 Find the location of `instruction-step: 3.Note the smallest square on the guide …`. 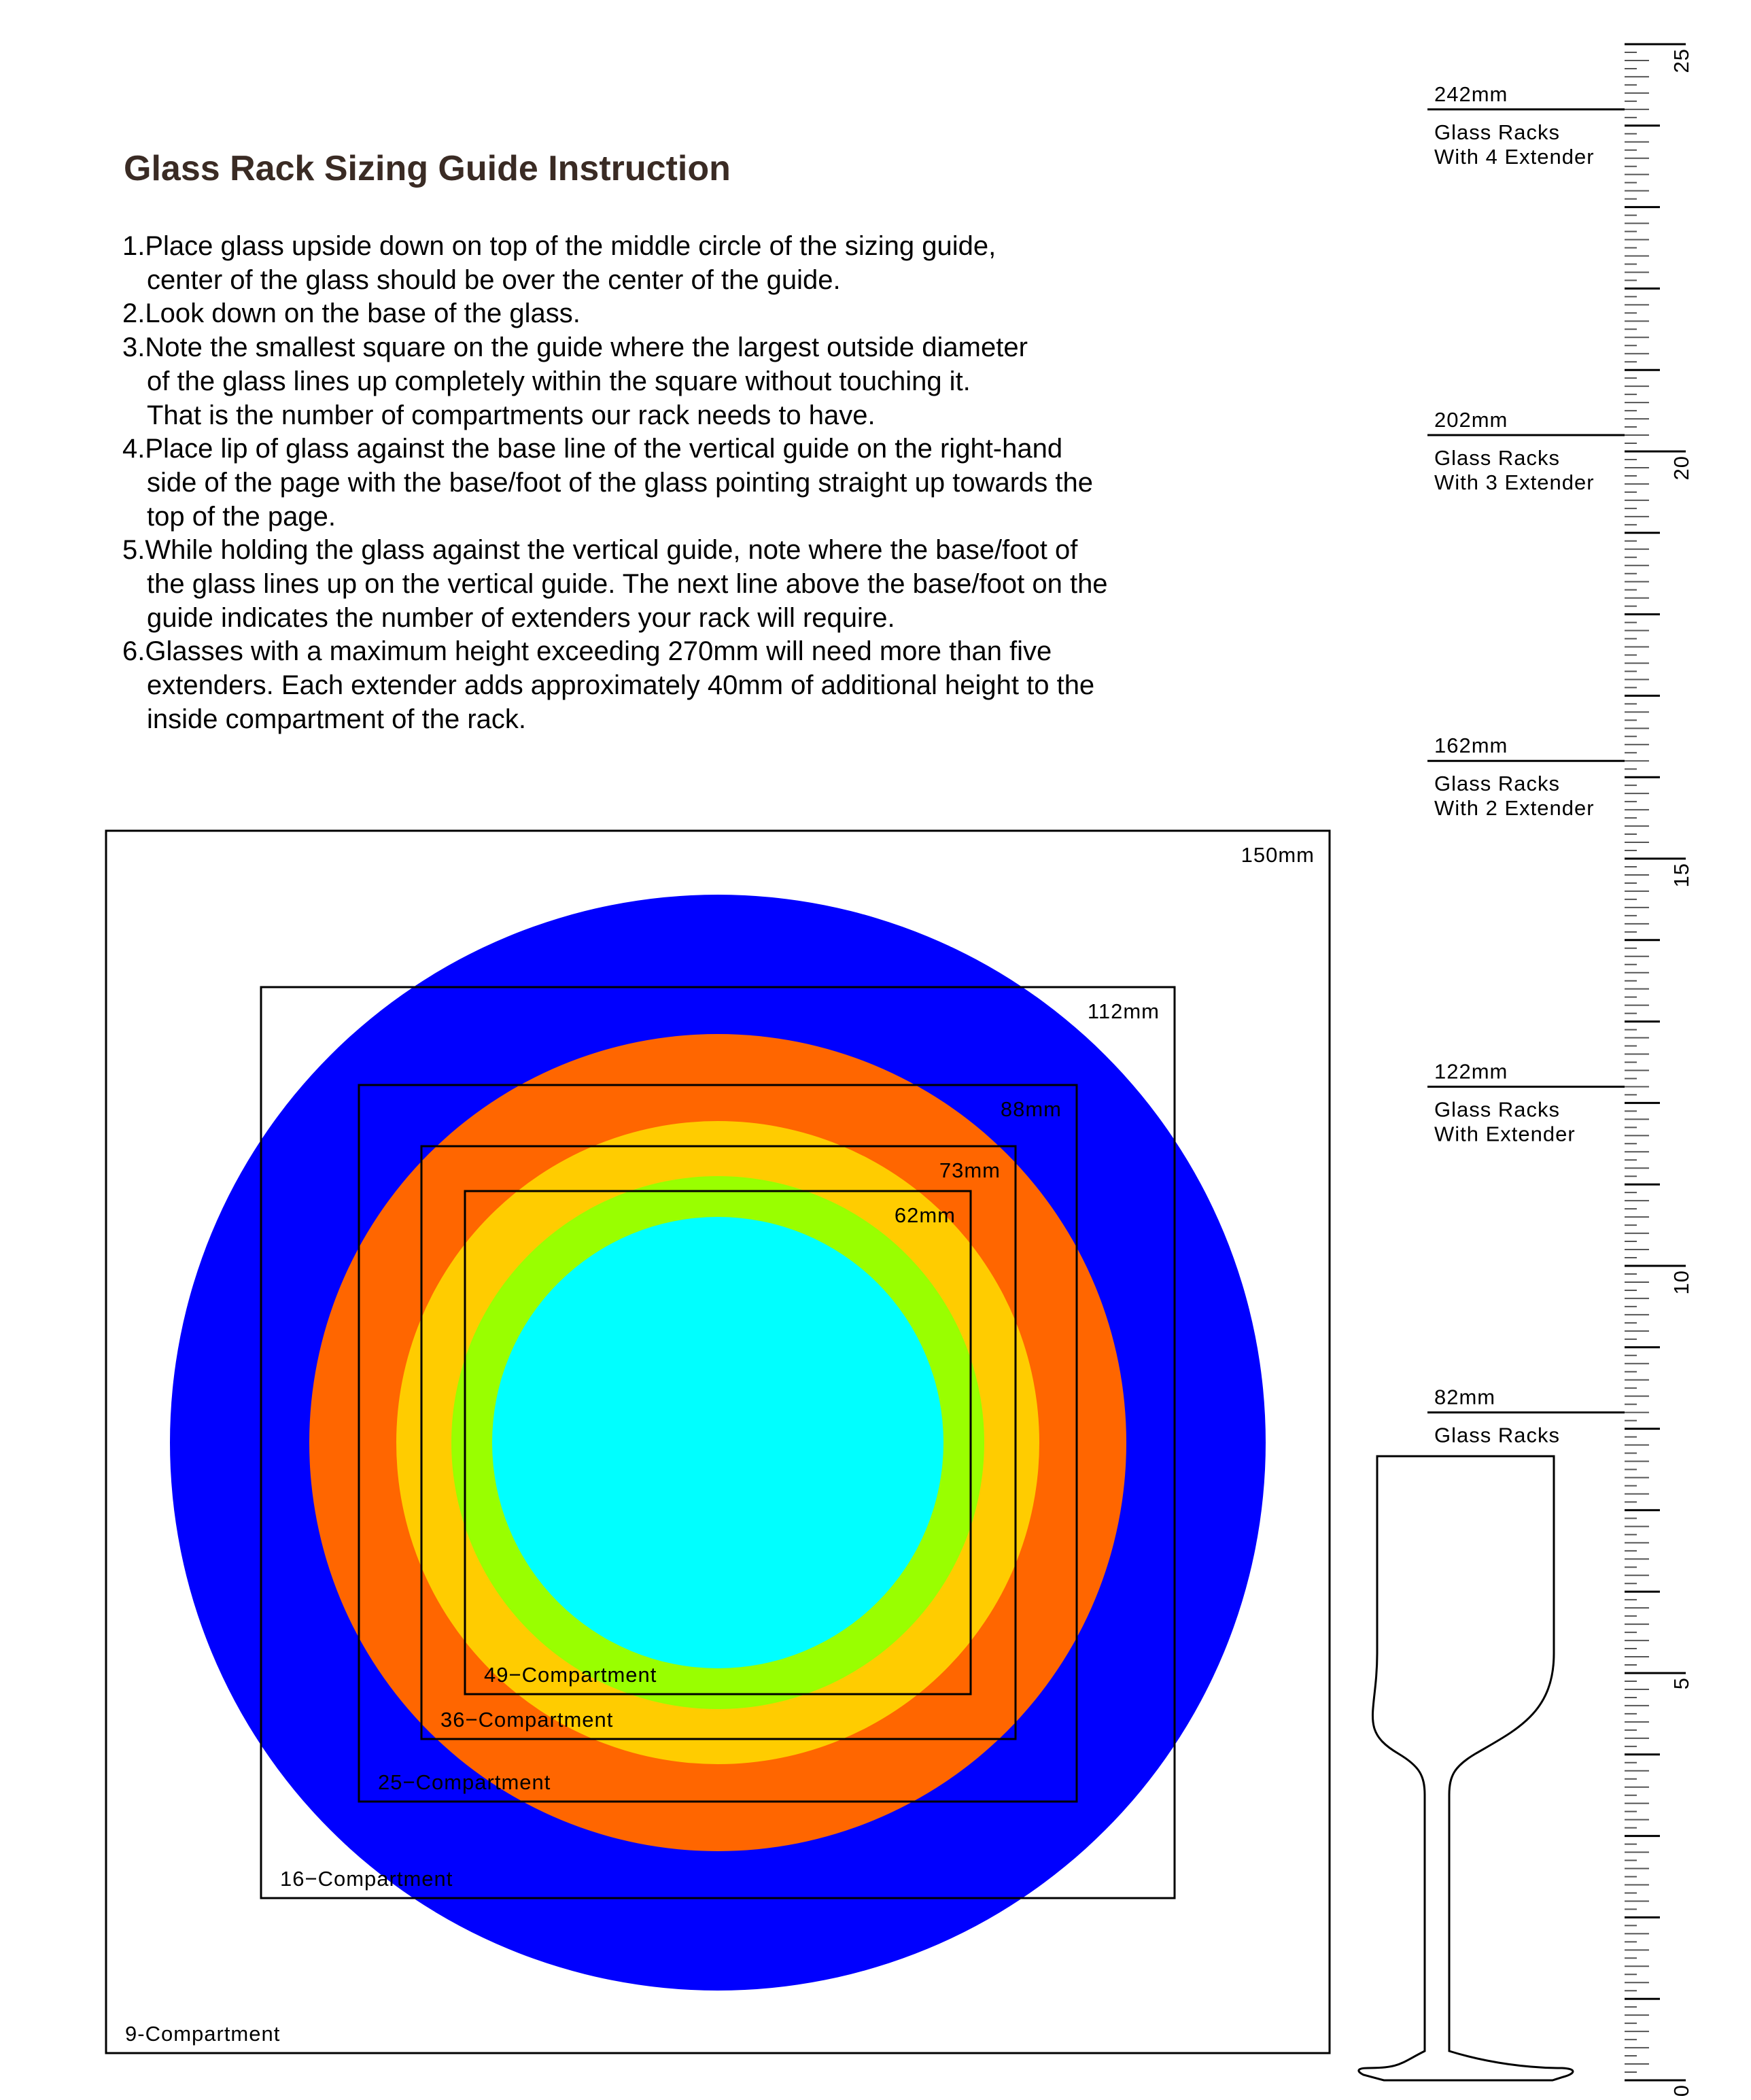

instruction-step: 3.Note the smallest square on the guide … is located at coordinates (615, 382).